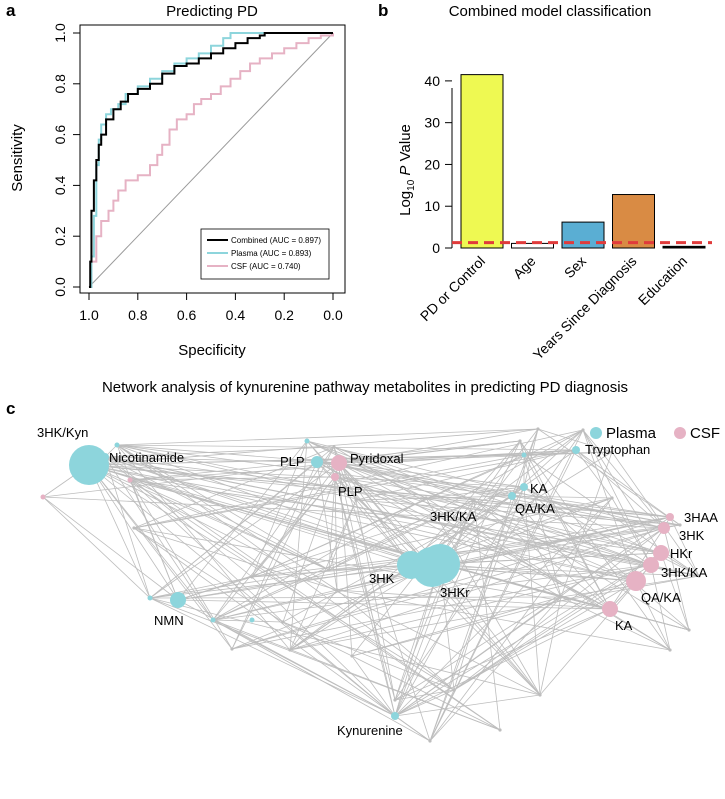 The width and height of the screenshot is (725, 799). I want to click on panel-b-y-tick-label: 10, so click(432, 206).